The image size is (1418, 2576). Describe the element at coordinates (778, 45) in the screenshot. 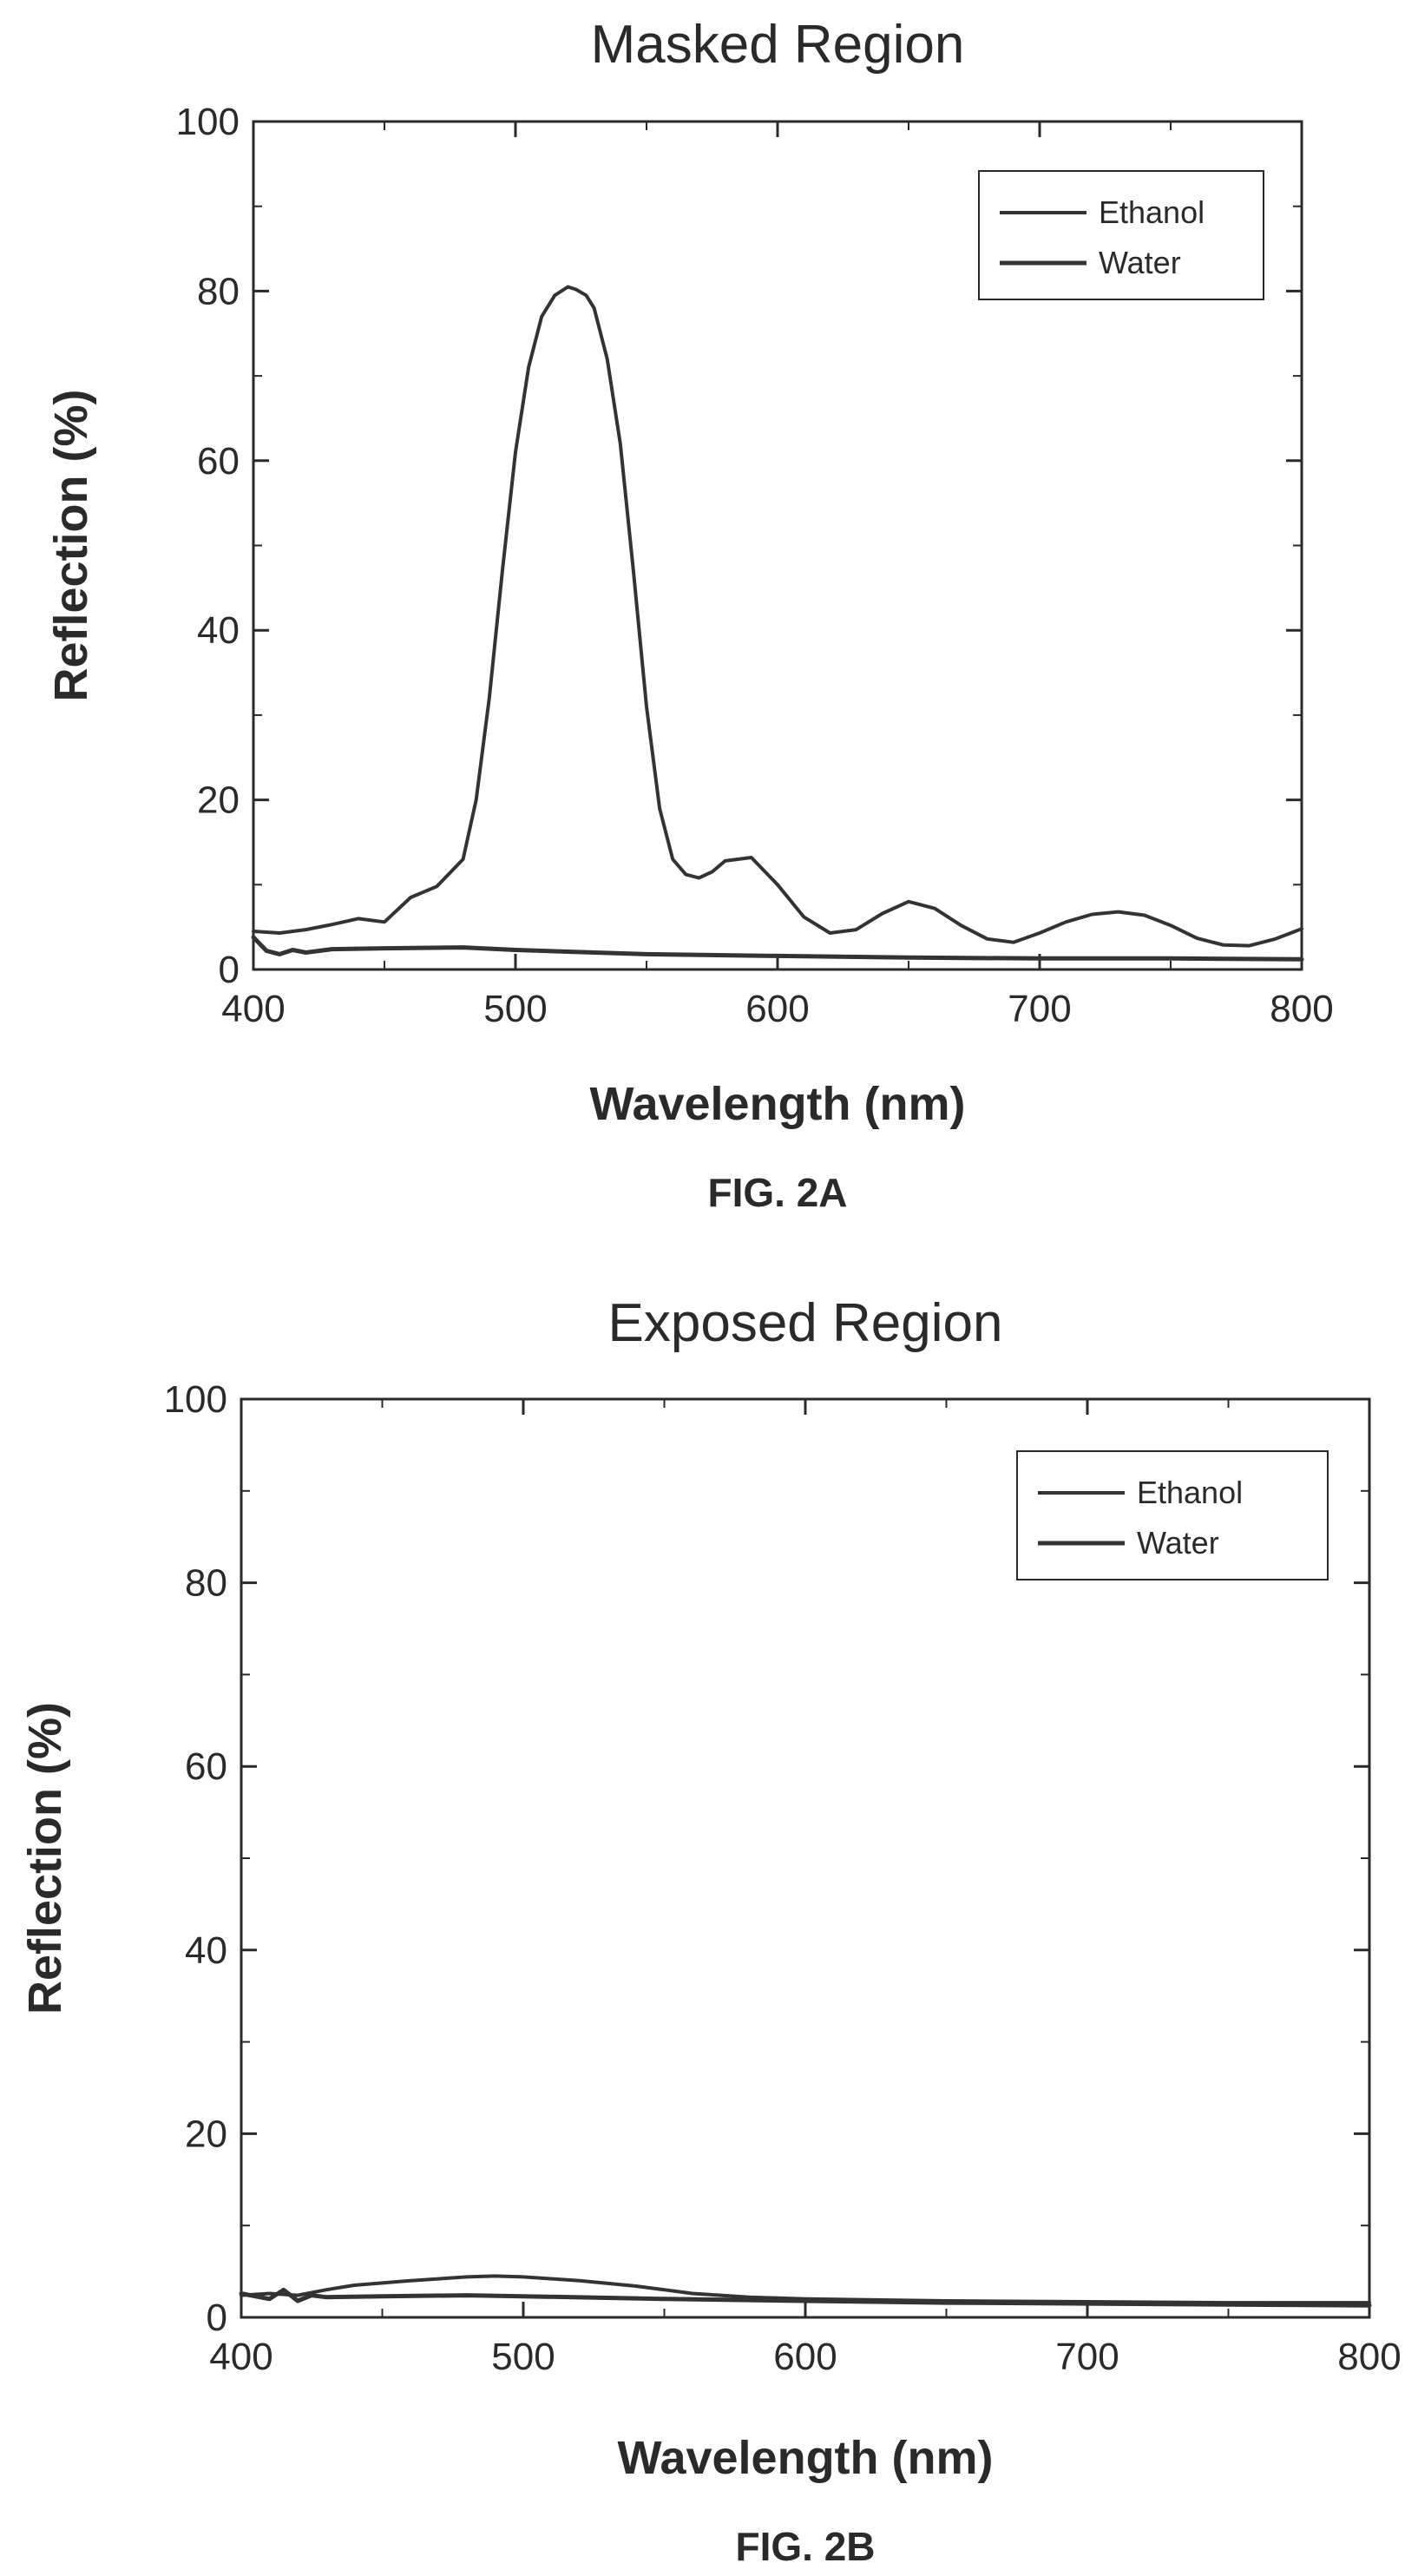

I see `chart-title: Masked Region` at that location.